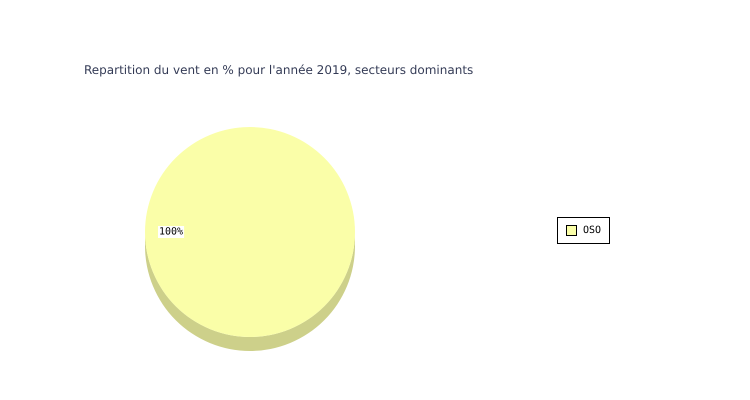 This screenshot has width=750, height=400. What do you see at coordinates (279, 70) in the screenshot?
I see `chart-title: Repartition du vent en % pour l'année 2019, secteurs dominants` at bounding box center [279, 70].